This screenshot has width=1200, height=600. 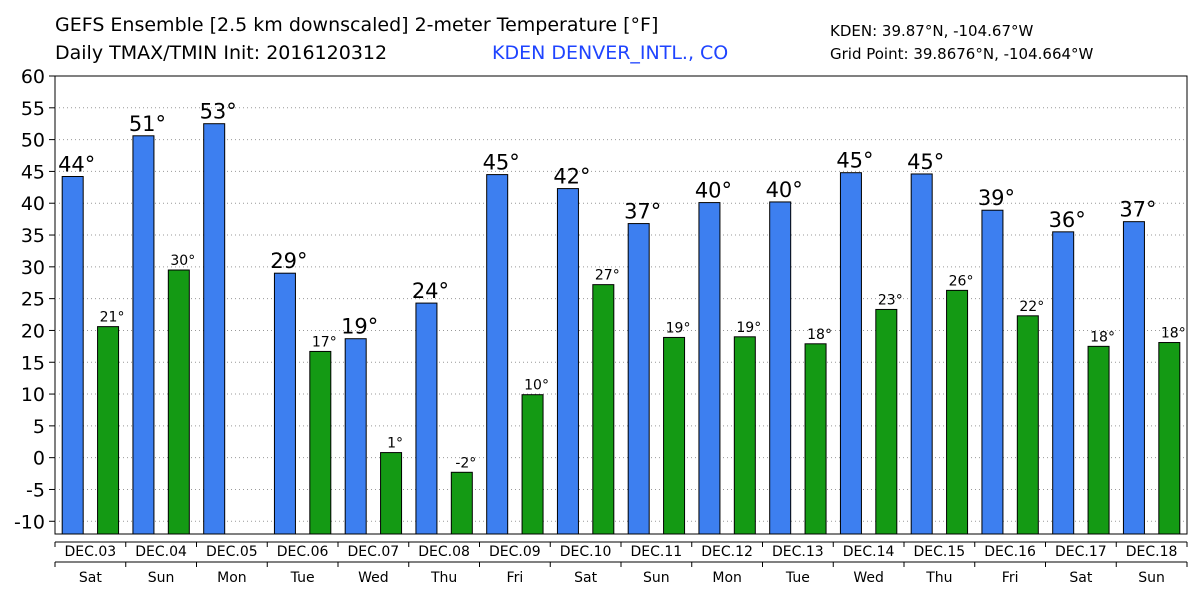 What do you see at coordinates (35, 490) in the screenshot?
I see `y-tick-label: -5` at bounding box center [35, 490].